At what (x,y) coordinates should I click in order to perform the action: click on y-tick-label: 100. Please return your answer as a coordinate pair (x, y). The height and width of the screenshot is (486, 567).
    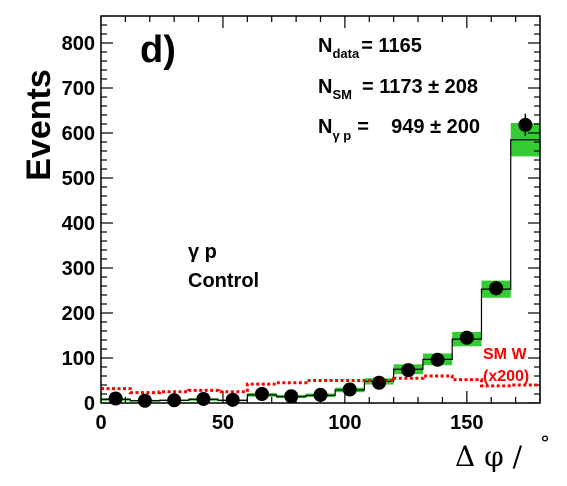
    Looking at the image, I should click on (78, 359).